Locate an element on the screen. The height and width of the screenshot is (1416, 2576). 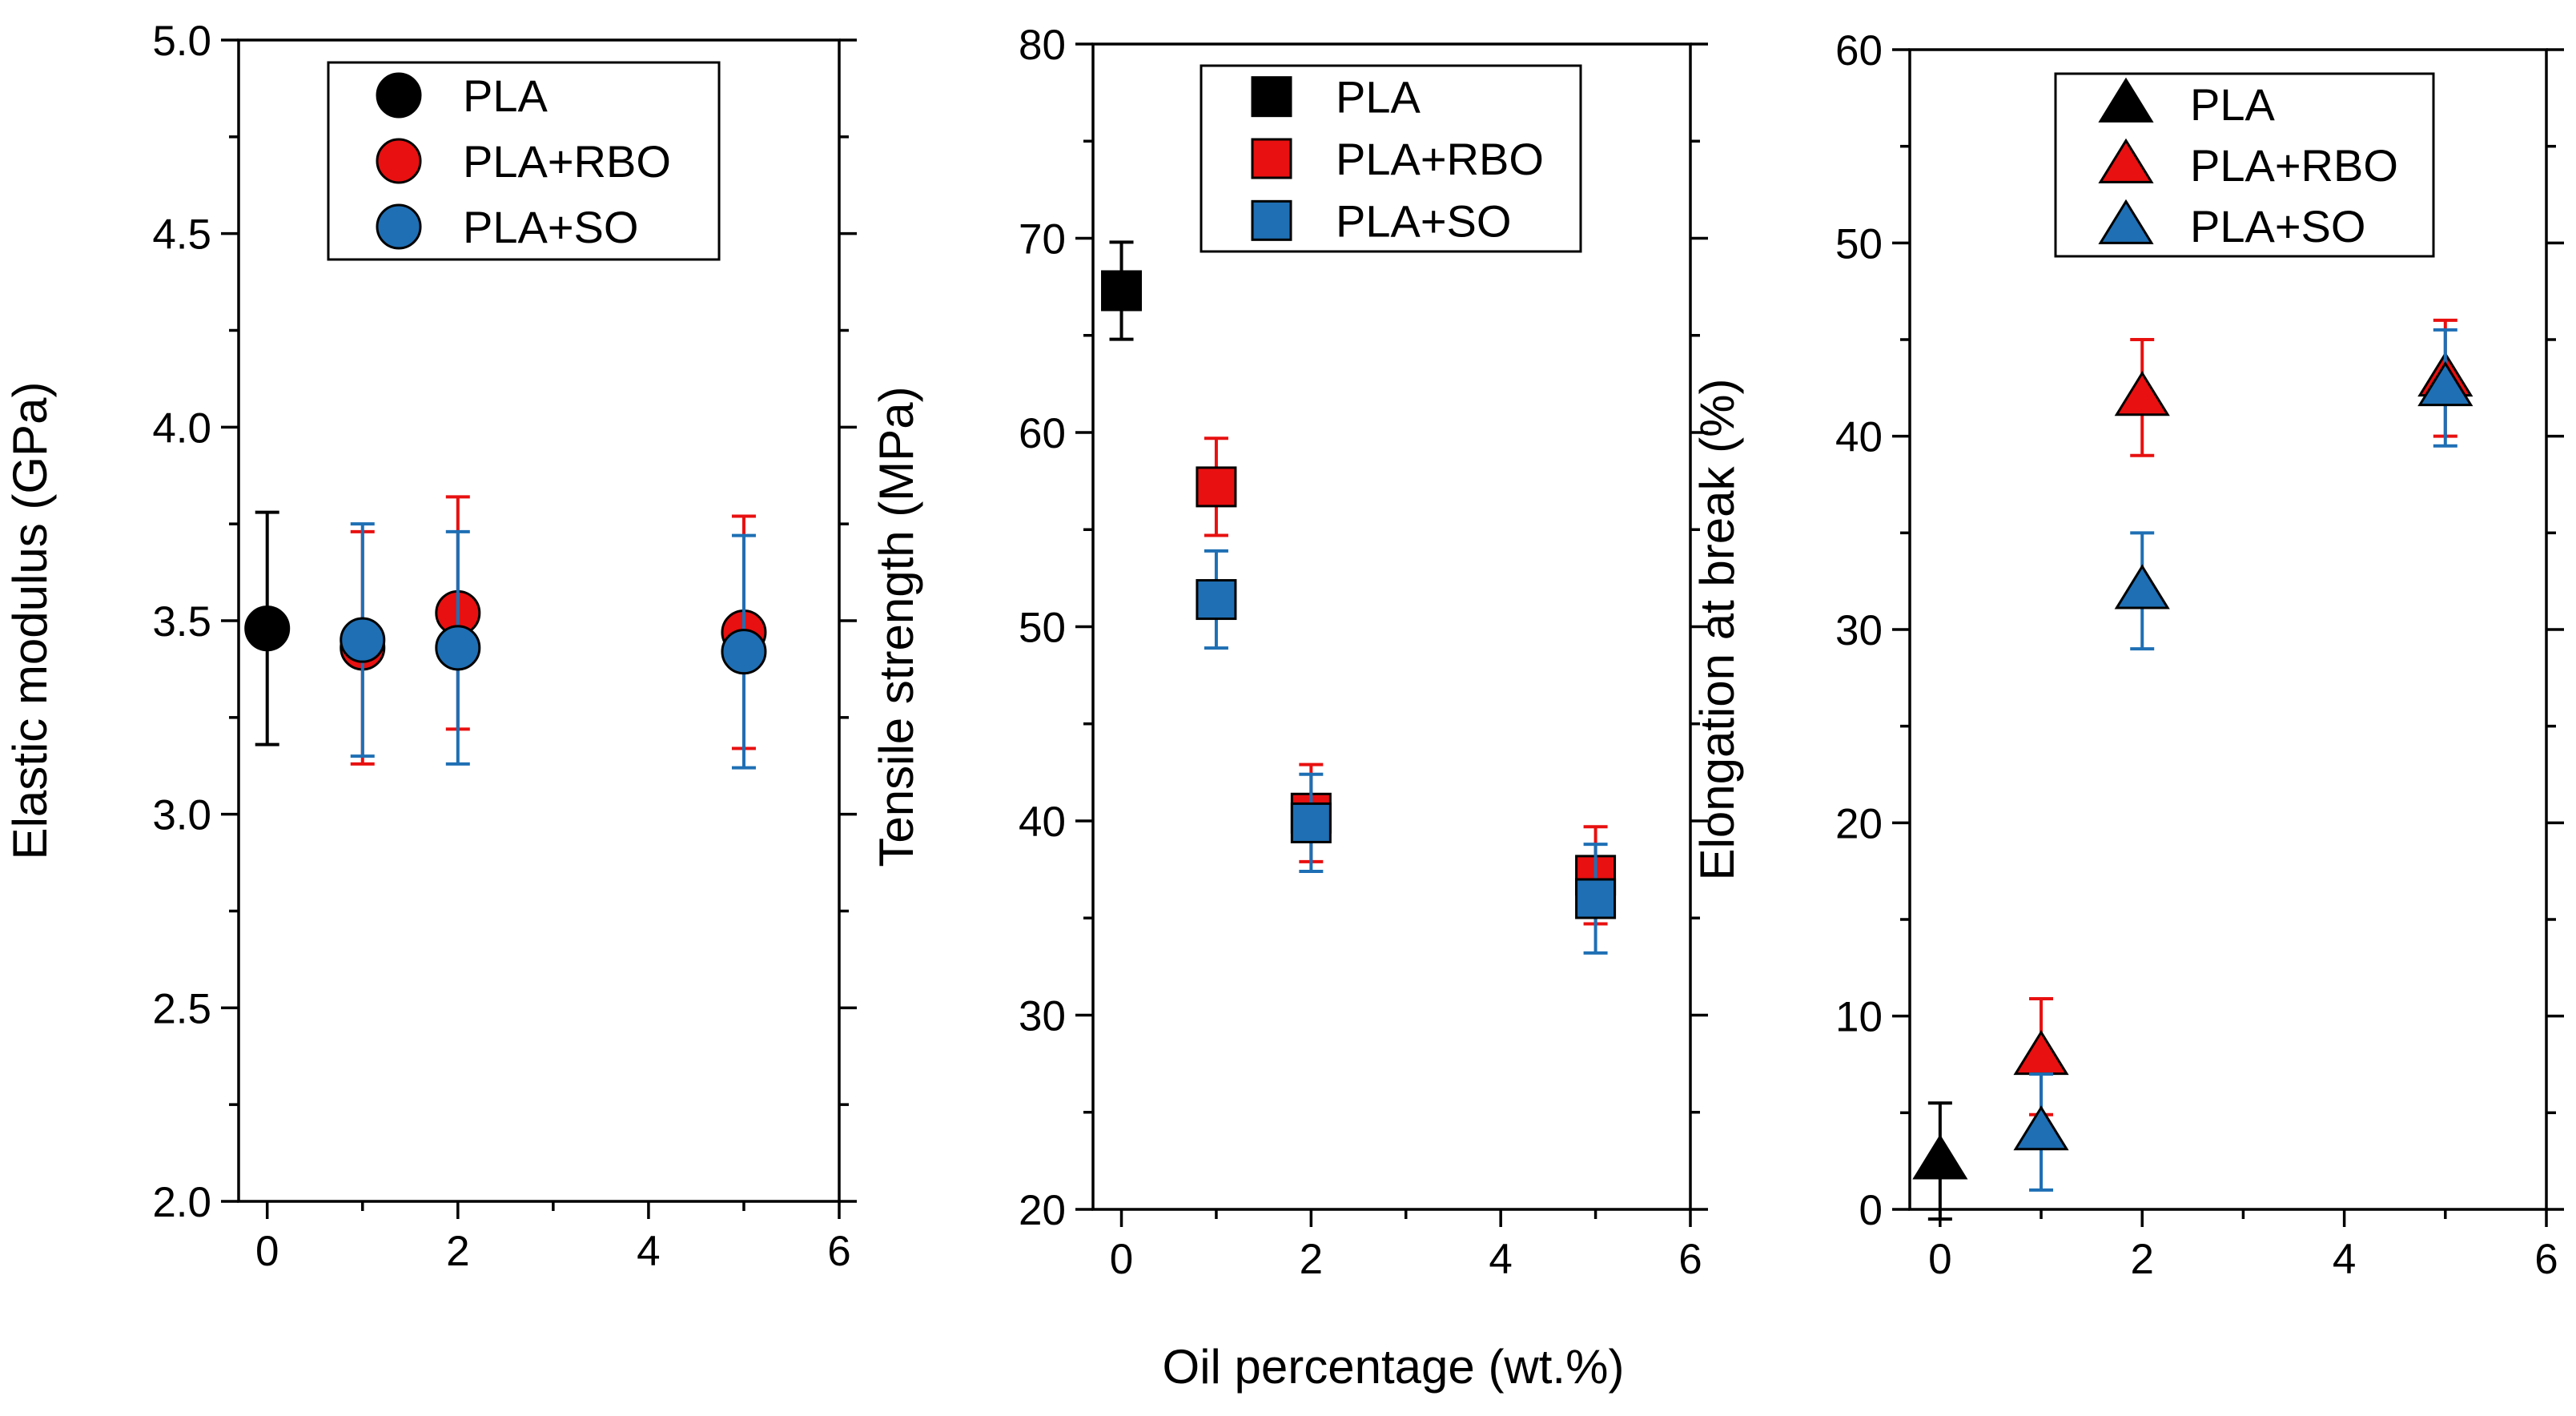
y-axis-title: Elastic modulus (GPa) is located at coordinates (30, 621).